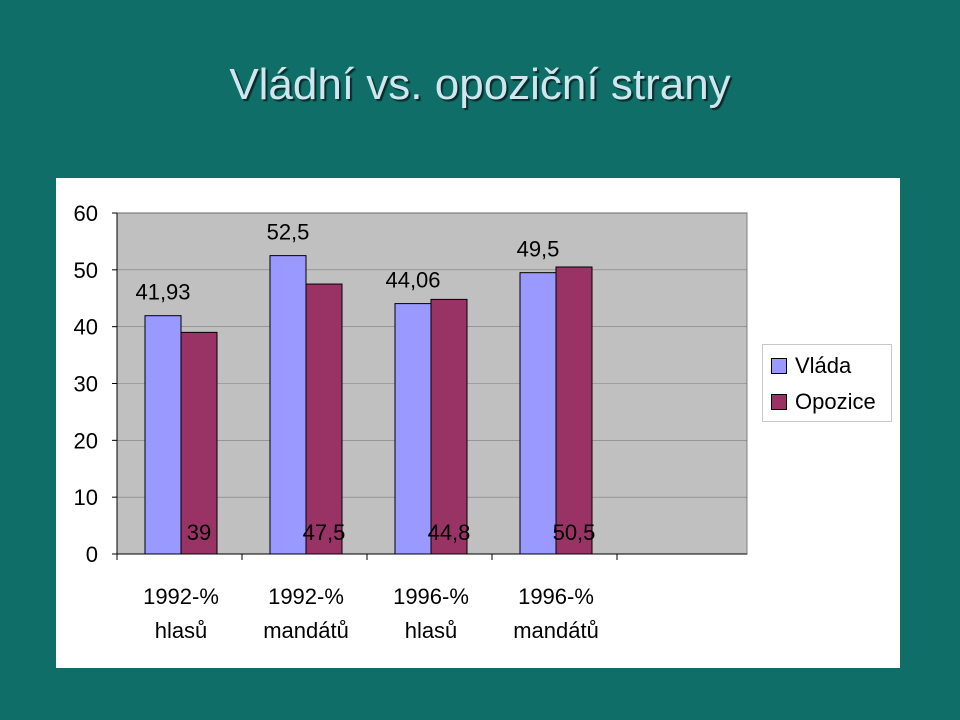 The height and width of the screenshot is (720, 960). What do you see at coordinates (162, 292) in the screenshot?
I see `data-label-vlada: 41,93` at bounding box center [162, 292].